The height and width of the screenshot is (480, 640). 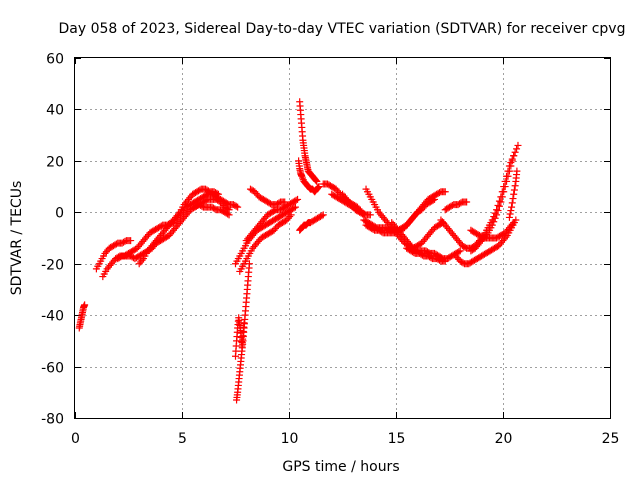 What do you see at coordinates (308, 141) in the screenshot?
I see `series-s13` at bounding box center [308, 141].